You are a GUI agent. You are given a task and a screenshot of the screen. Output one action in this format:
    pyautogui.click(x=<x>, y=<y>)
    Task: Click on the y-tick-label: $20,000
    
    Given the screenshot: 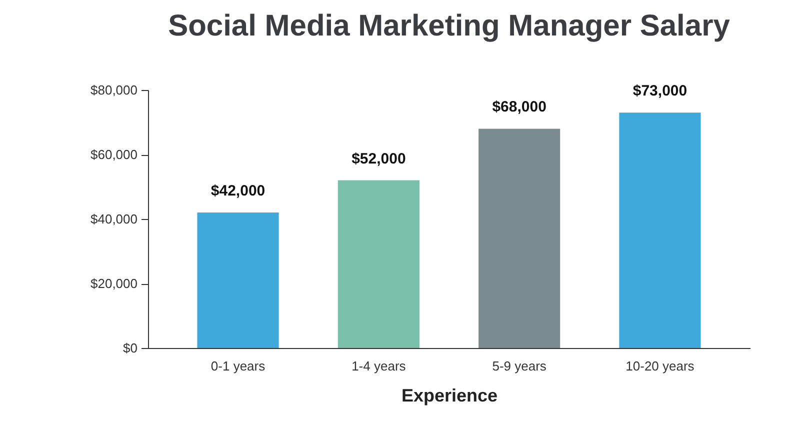 What is the action you would take?
    pyautogui.click(x=114, y=283)
    